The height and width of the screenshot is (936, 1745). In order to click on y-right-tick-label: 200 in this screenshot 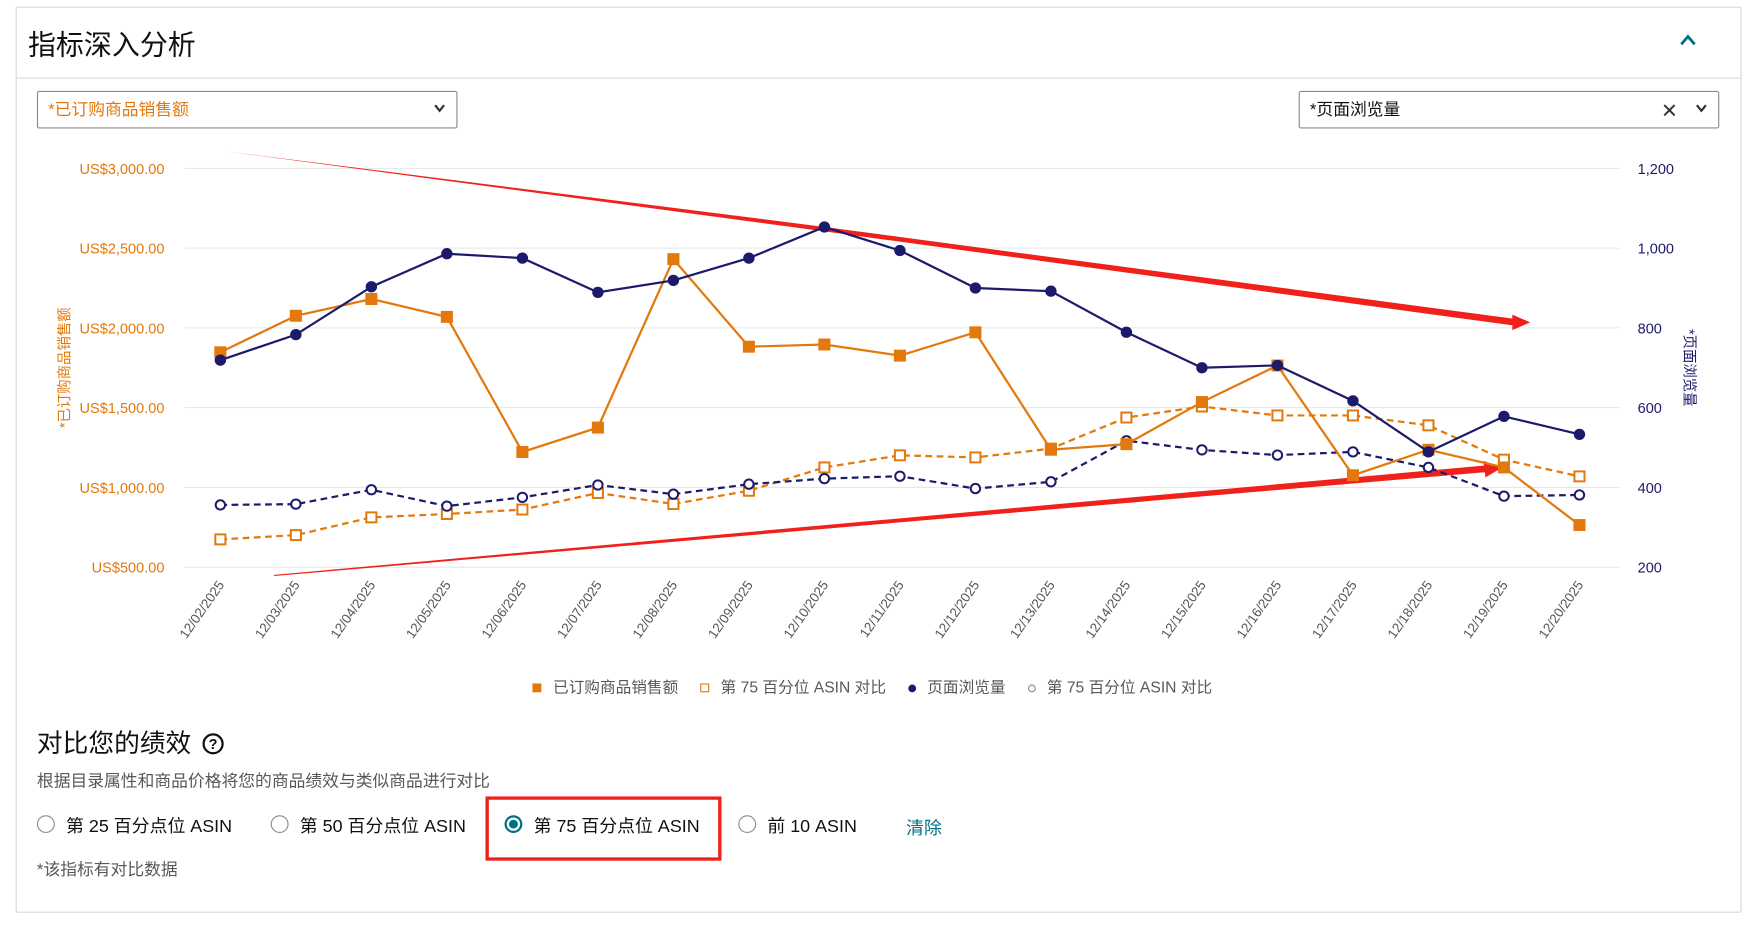, I will do `click(1650, 569)`.